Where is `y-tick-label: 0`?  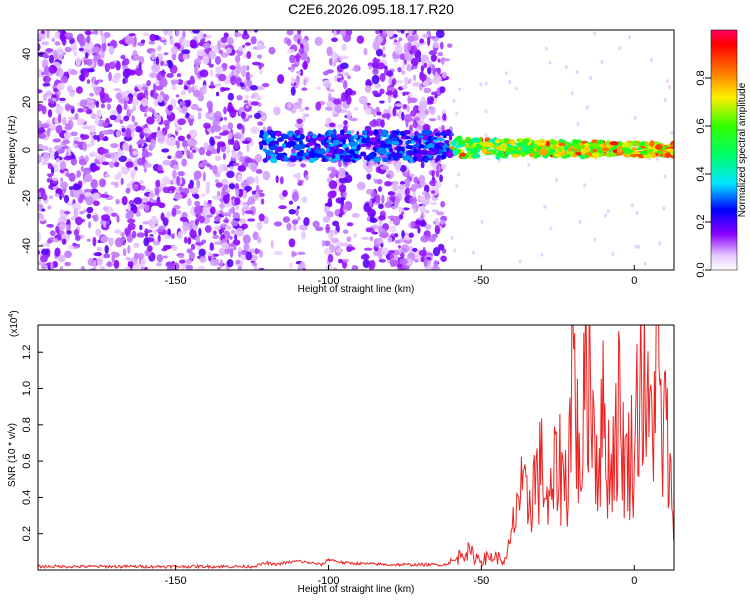
y-tick-label: 0 is located at coordinates (27, 150).